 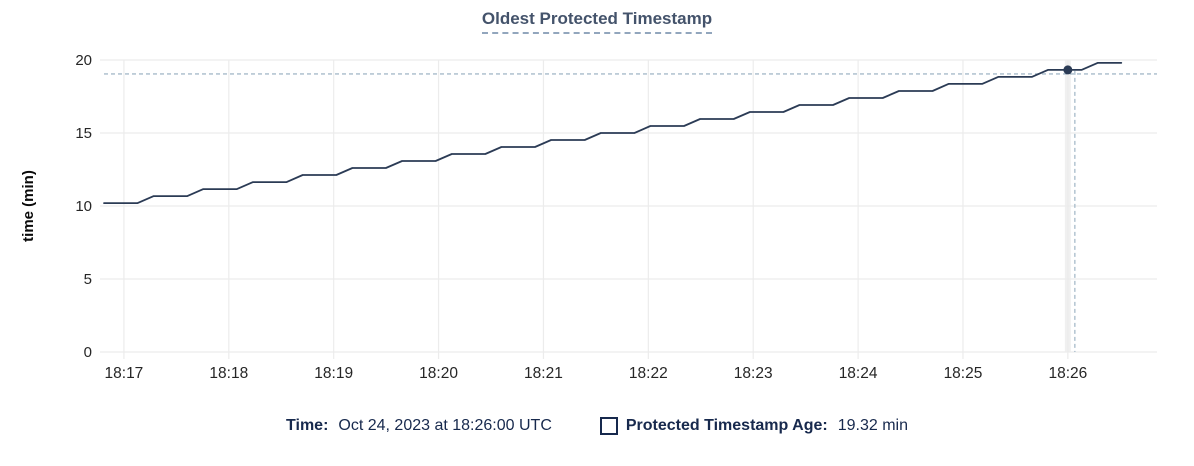 I want to click on hover-marker-layer, so click(x=1068, y=70).